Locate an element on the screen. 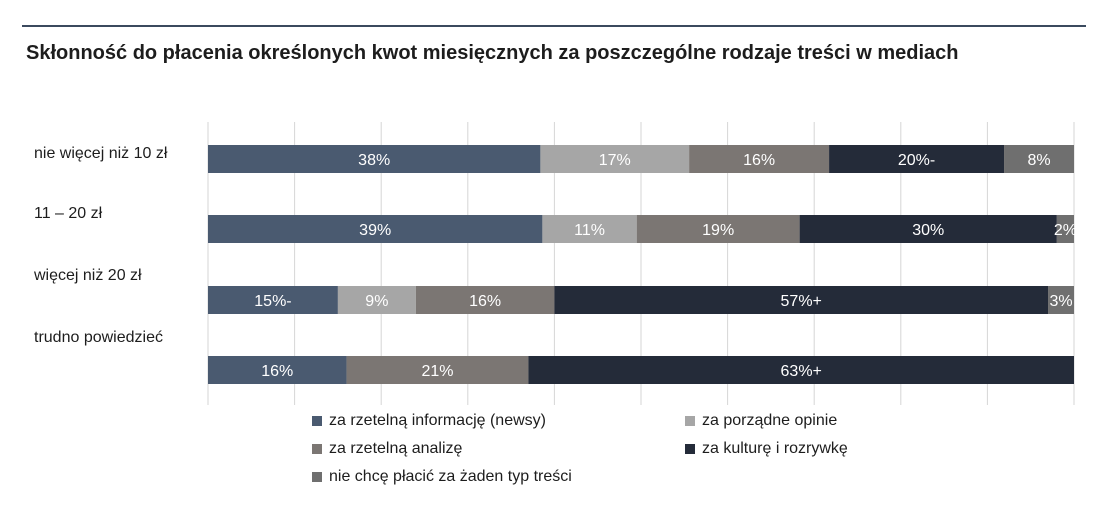 This screenshot has height=518, width=1120. legend-swatch-news is located at coordinates (317, 421).